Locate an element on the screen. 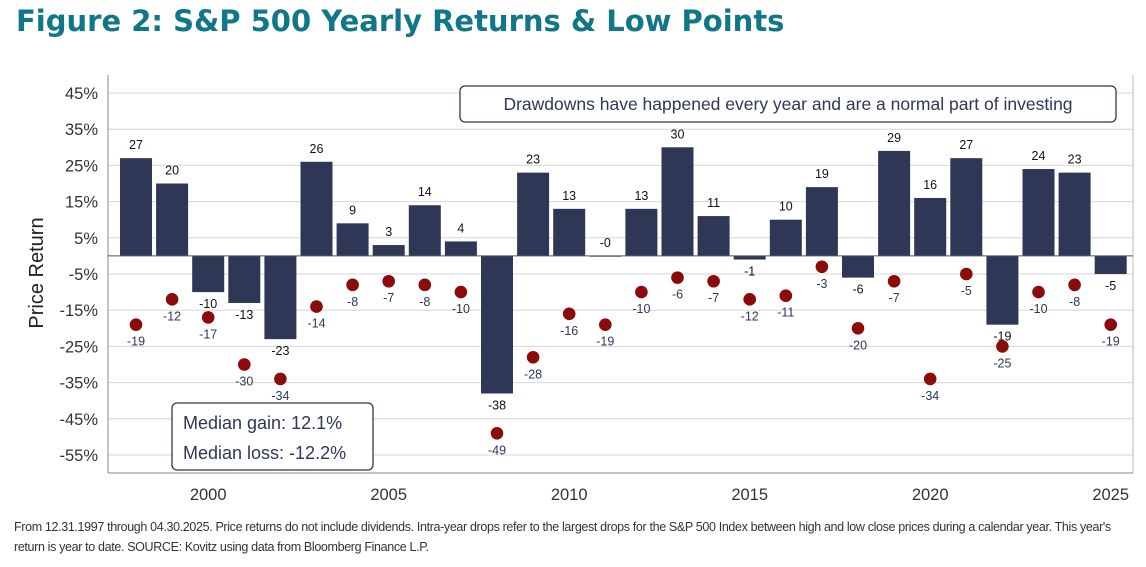  low-point-label: -28 is located at coordinates (533, 374).